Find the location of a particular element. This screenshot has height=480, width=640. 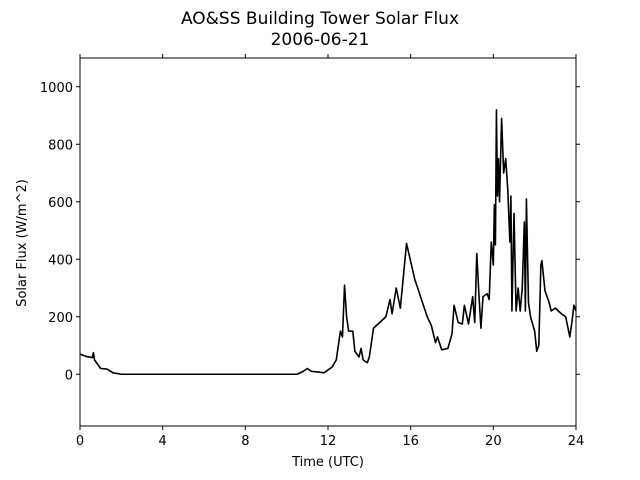

x-tick-label: 20 is located at coordinates (493, 441).